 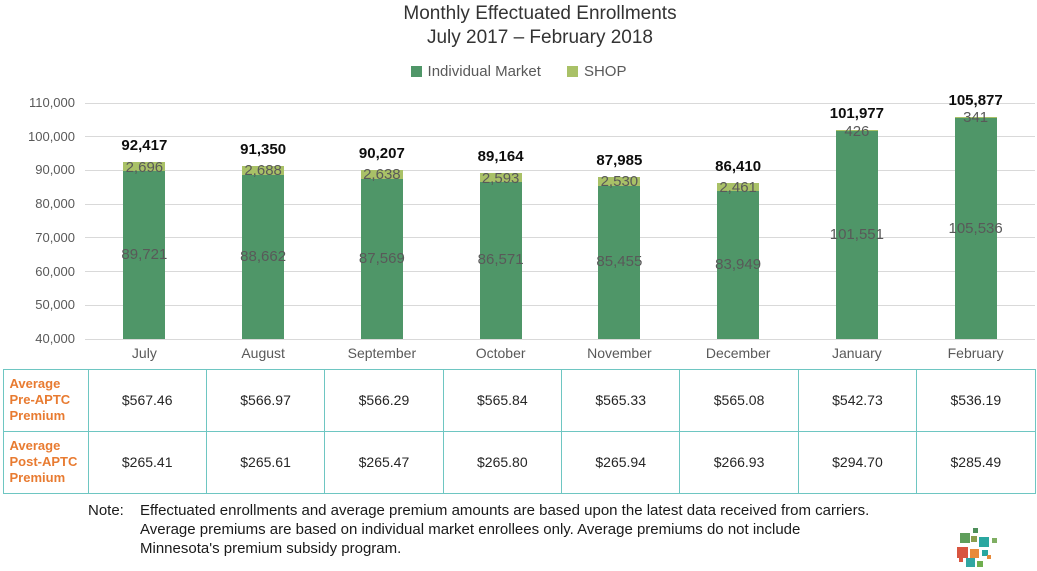 What do you see at coordinates (263, 353) in the screenshot?
I see `x-axis-tick-label: August` at bounding box center [263, 353].